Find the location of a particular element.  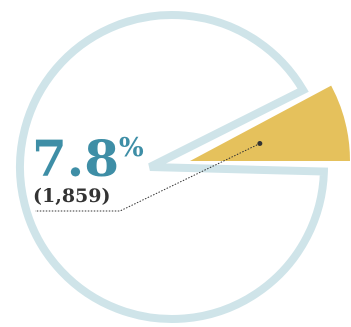

value-label: 7.8% is located at coordinates (88, 158).